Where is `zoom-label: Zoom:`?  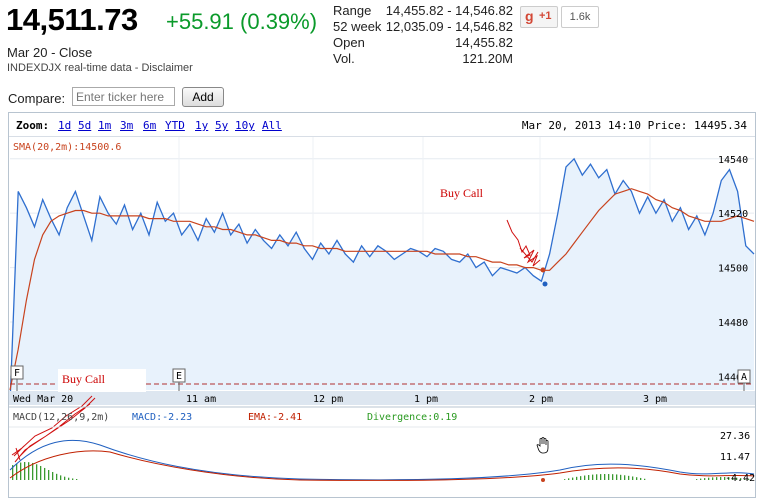 zoom-label: Zoom: is located at coordinates (33, 125).